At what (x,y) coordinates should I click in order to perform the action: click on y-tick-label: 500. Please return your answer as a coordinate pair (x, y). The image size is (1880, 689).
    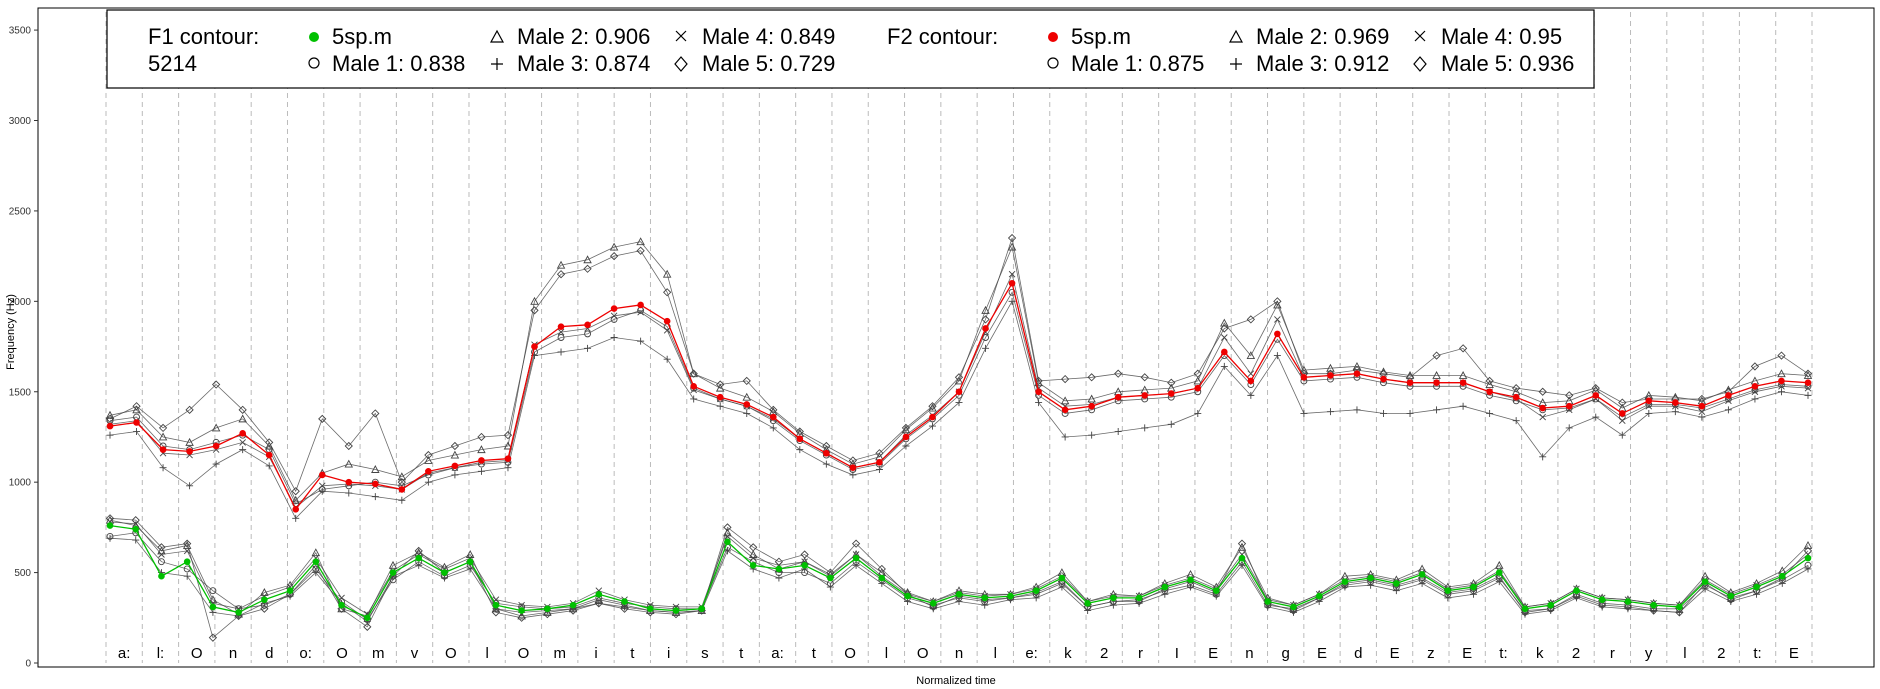
    Looking at the image, I should click on (22, 573).